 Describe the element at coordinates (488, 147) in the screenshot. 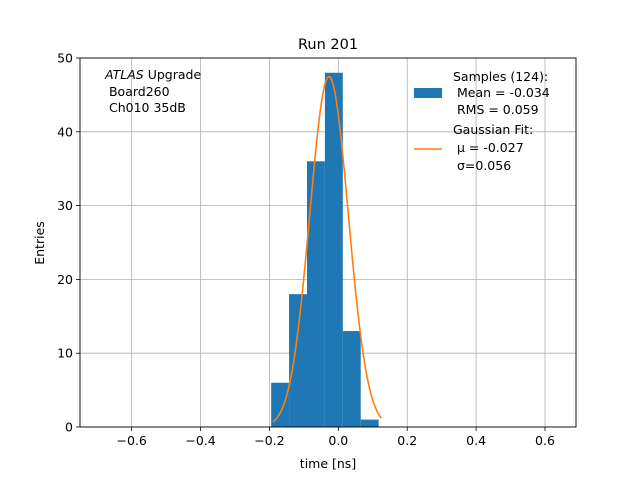

I see `legend-fit-mu: μ = -0.027` at that location.